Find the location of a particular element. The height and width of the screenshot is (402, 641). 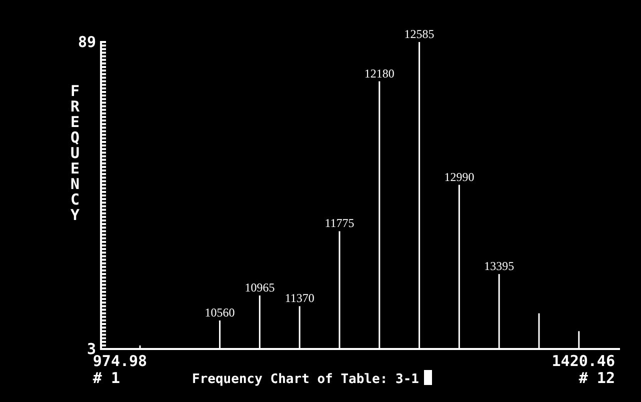

x-tick-label: 12180 is located at coordinates (379, 73).